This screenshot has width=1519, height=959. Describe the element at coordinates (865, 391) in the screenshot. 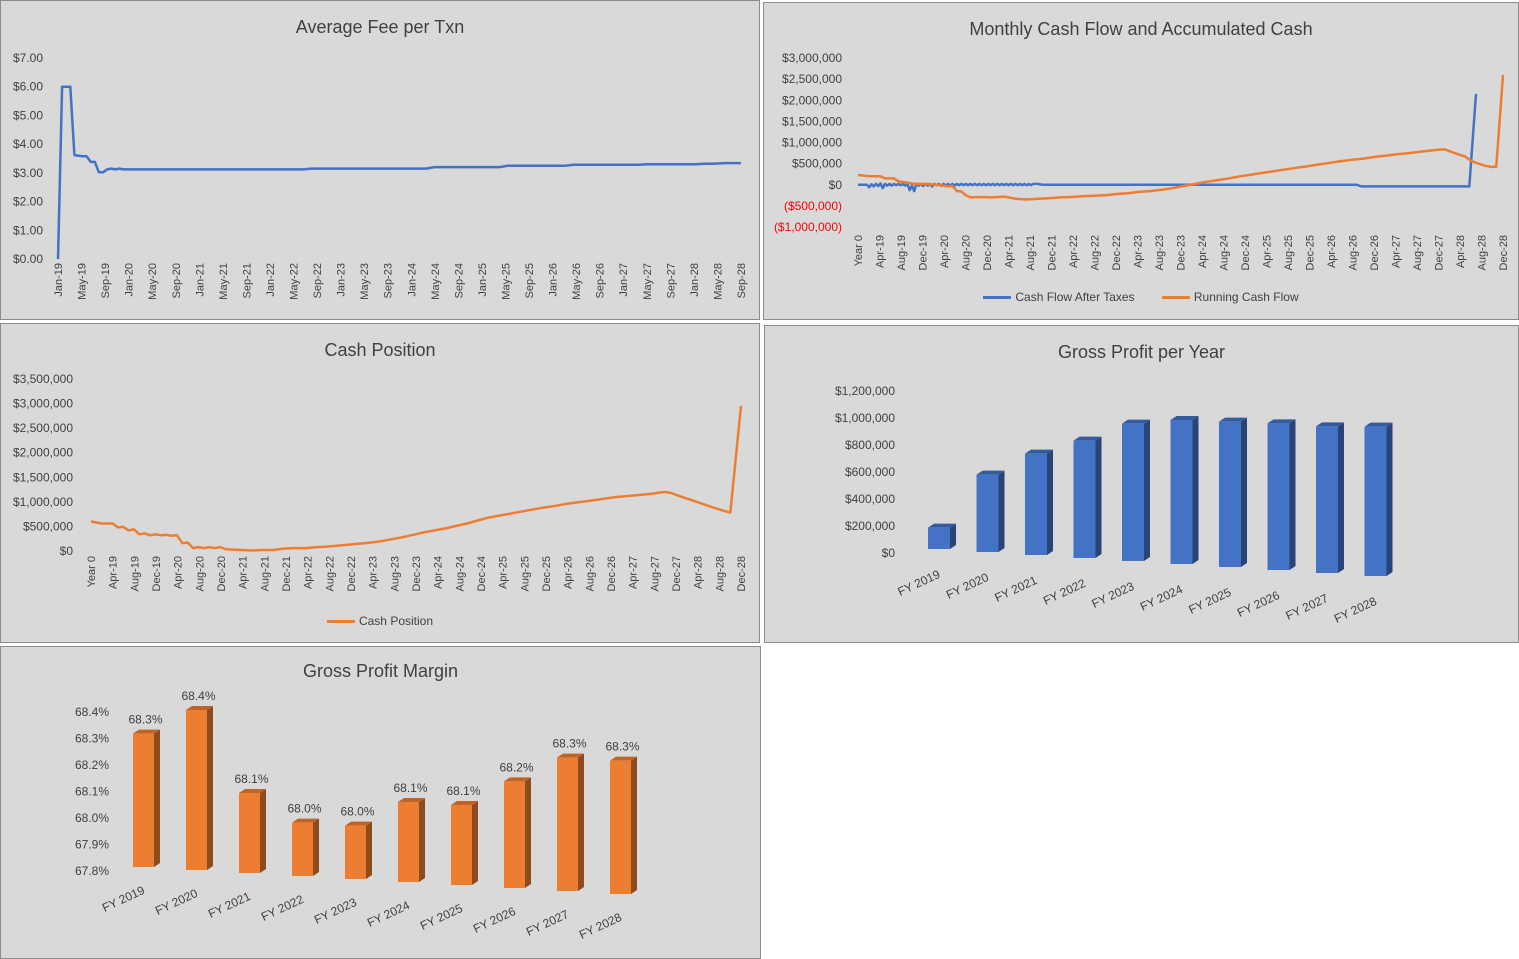

I see `y-tick-label: $1,200,000` at that location.